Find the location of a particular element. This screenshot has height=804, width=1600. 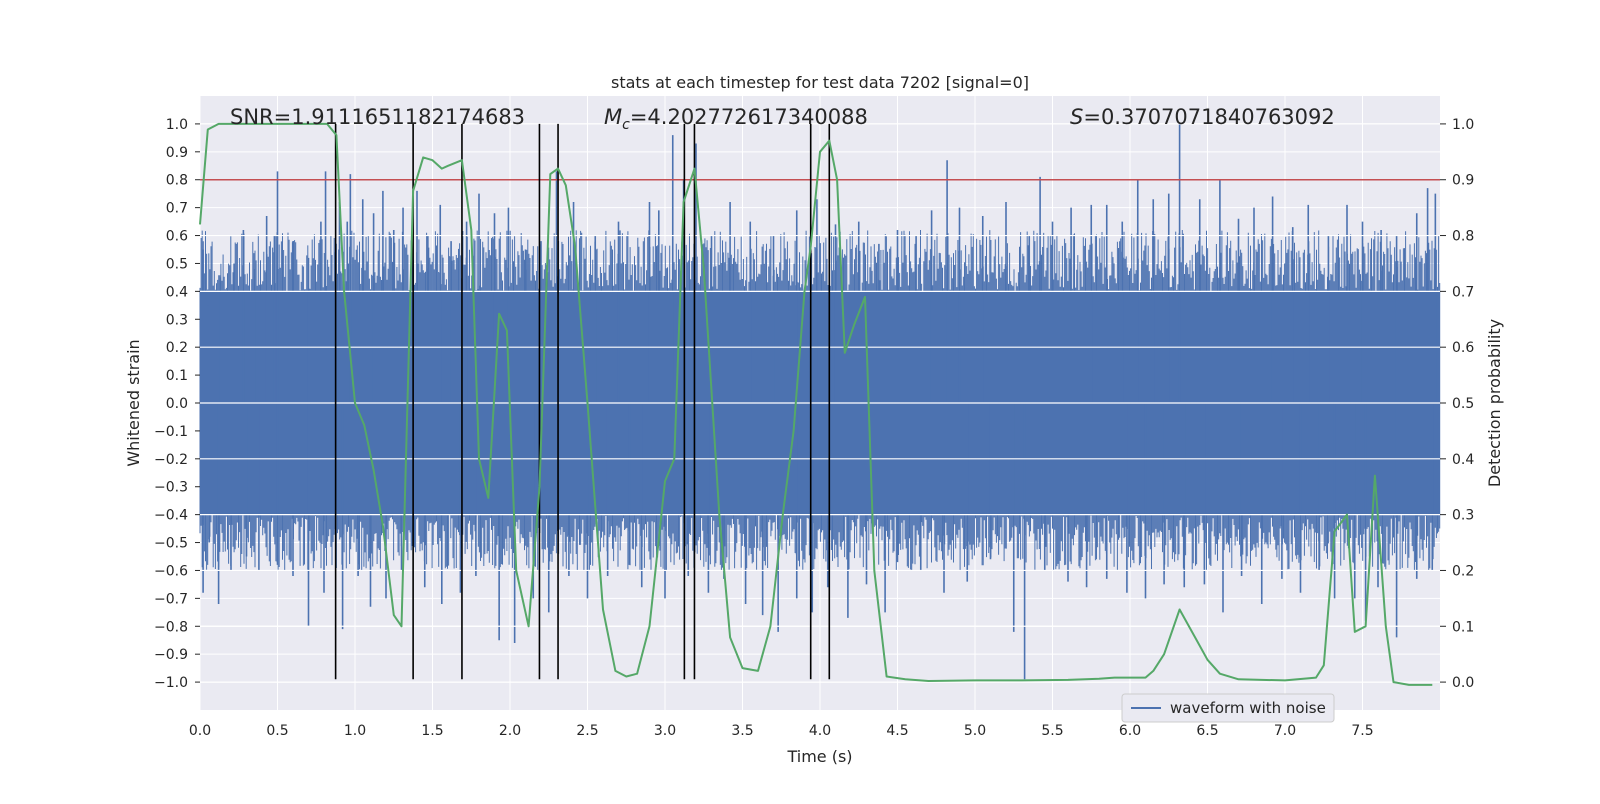

y-left-tick-label: 0.0 is located at coordinates (177, 404).